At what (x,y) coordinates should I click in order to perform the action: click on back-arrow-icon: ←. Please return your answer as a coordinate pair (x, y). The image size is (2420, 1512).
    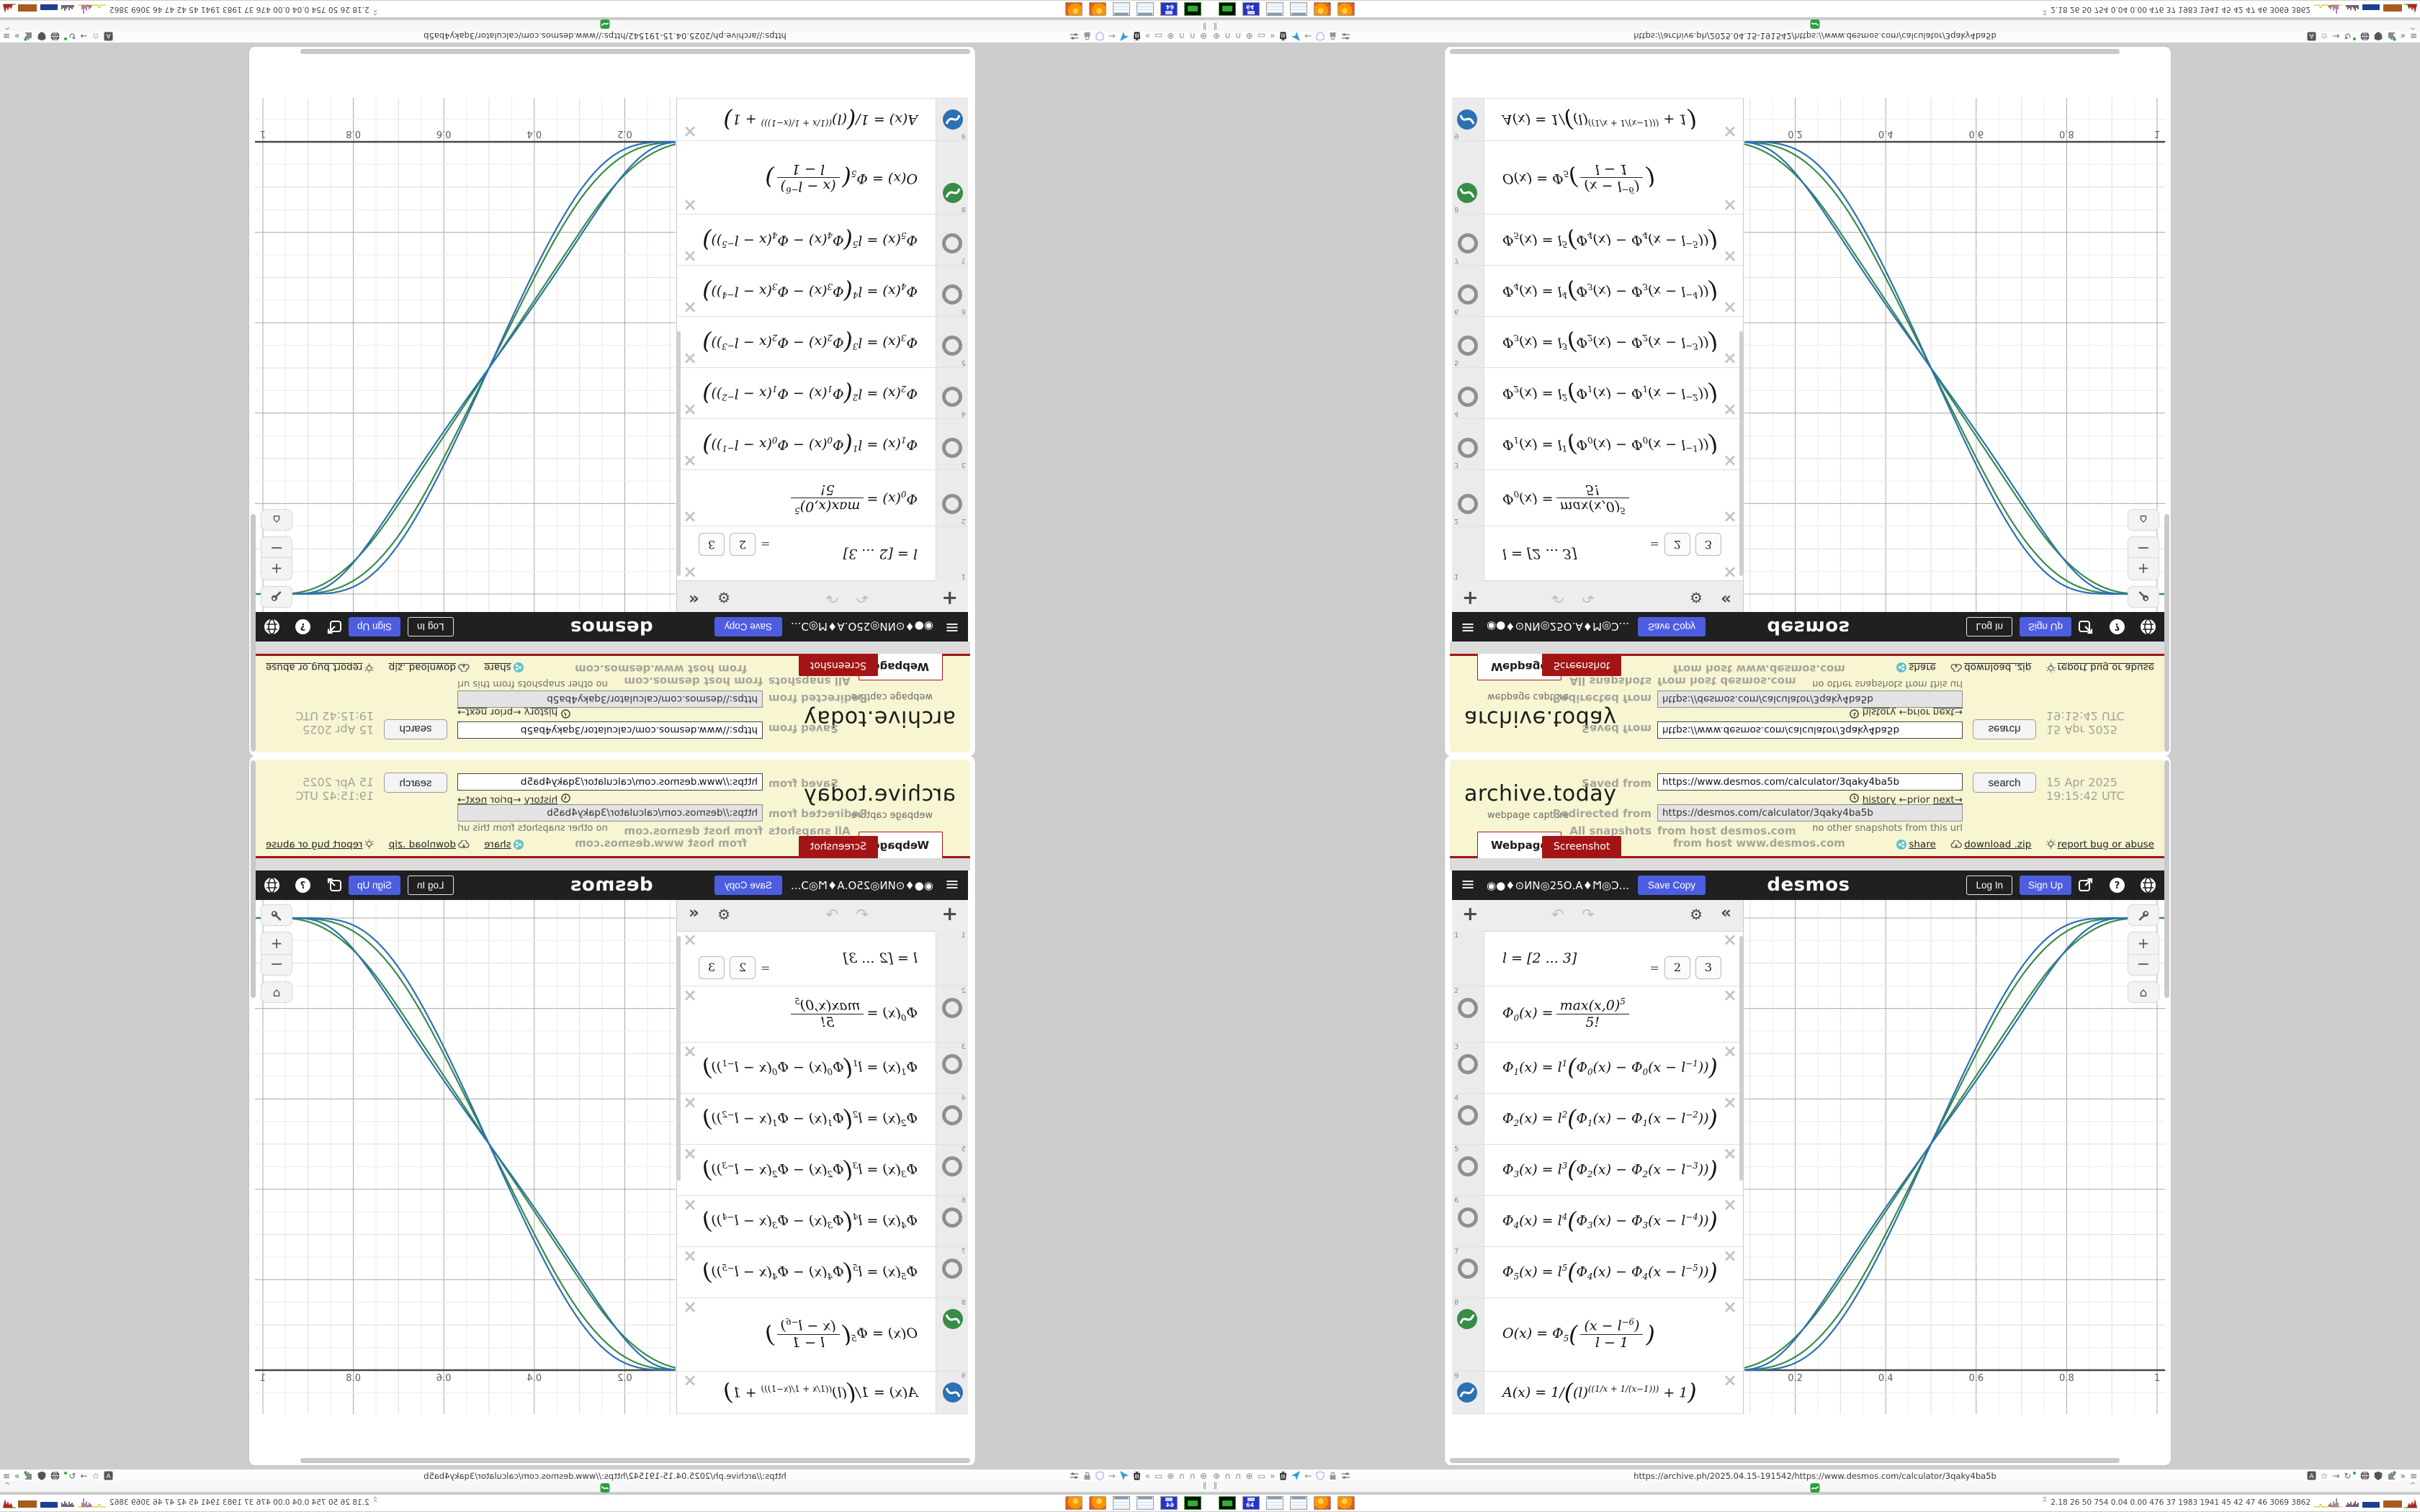
    Looking at the image, I should click on (1308, 1475).